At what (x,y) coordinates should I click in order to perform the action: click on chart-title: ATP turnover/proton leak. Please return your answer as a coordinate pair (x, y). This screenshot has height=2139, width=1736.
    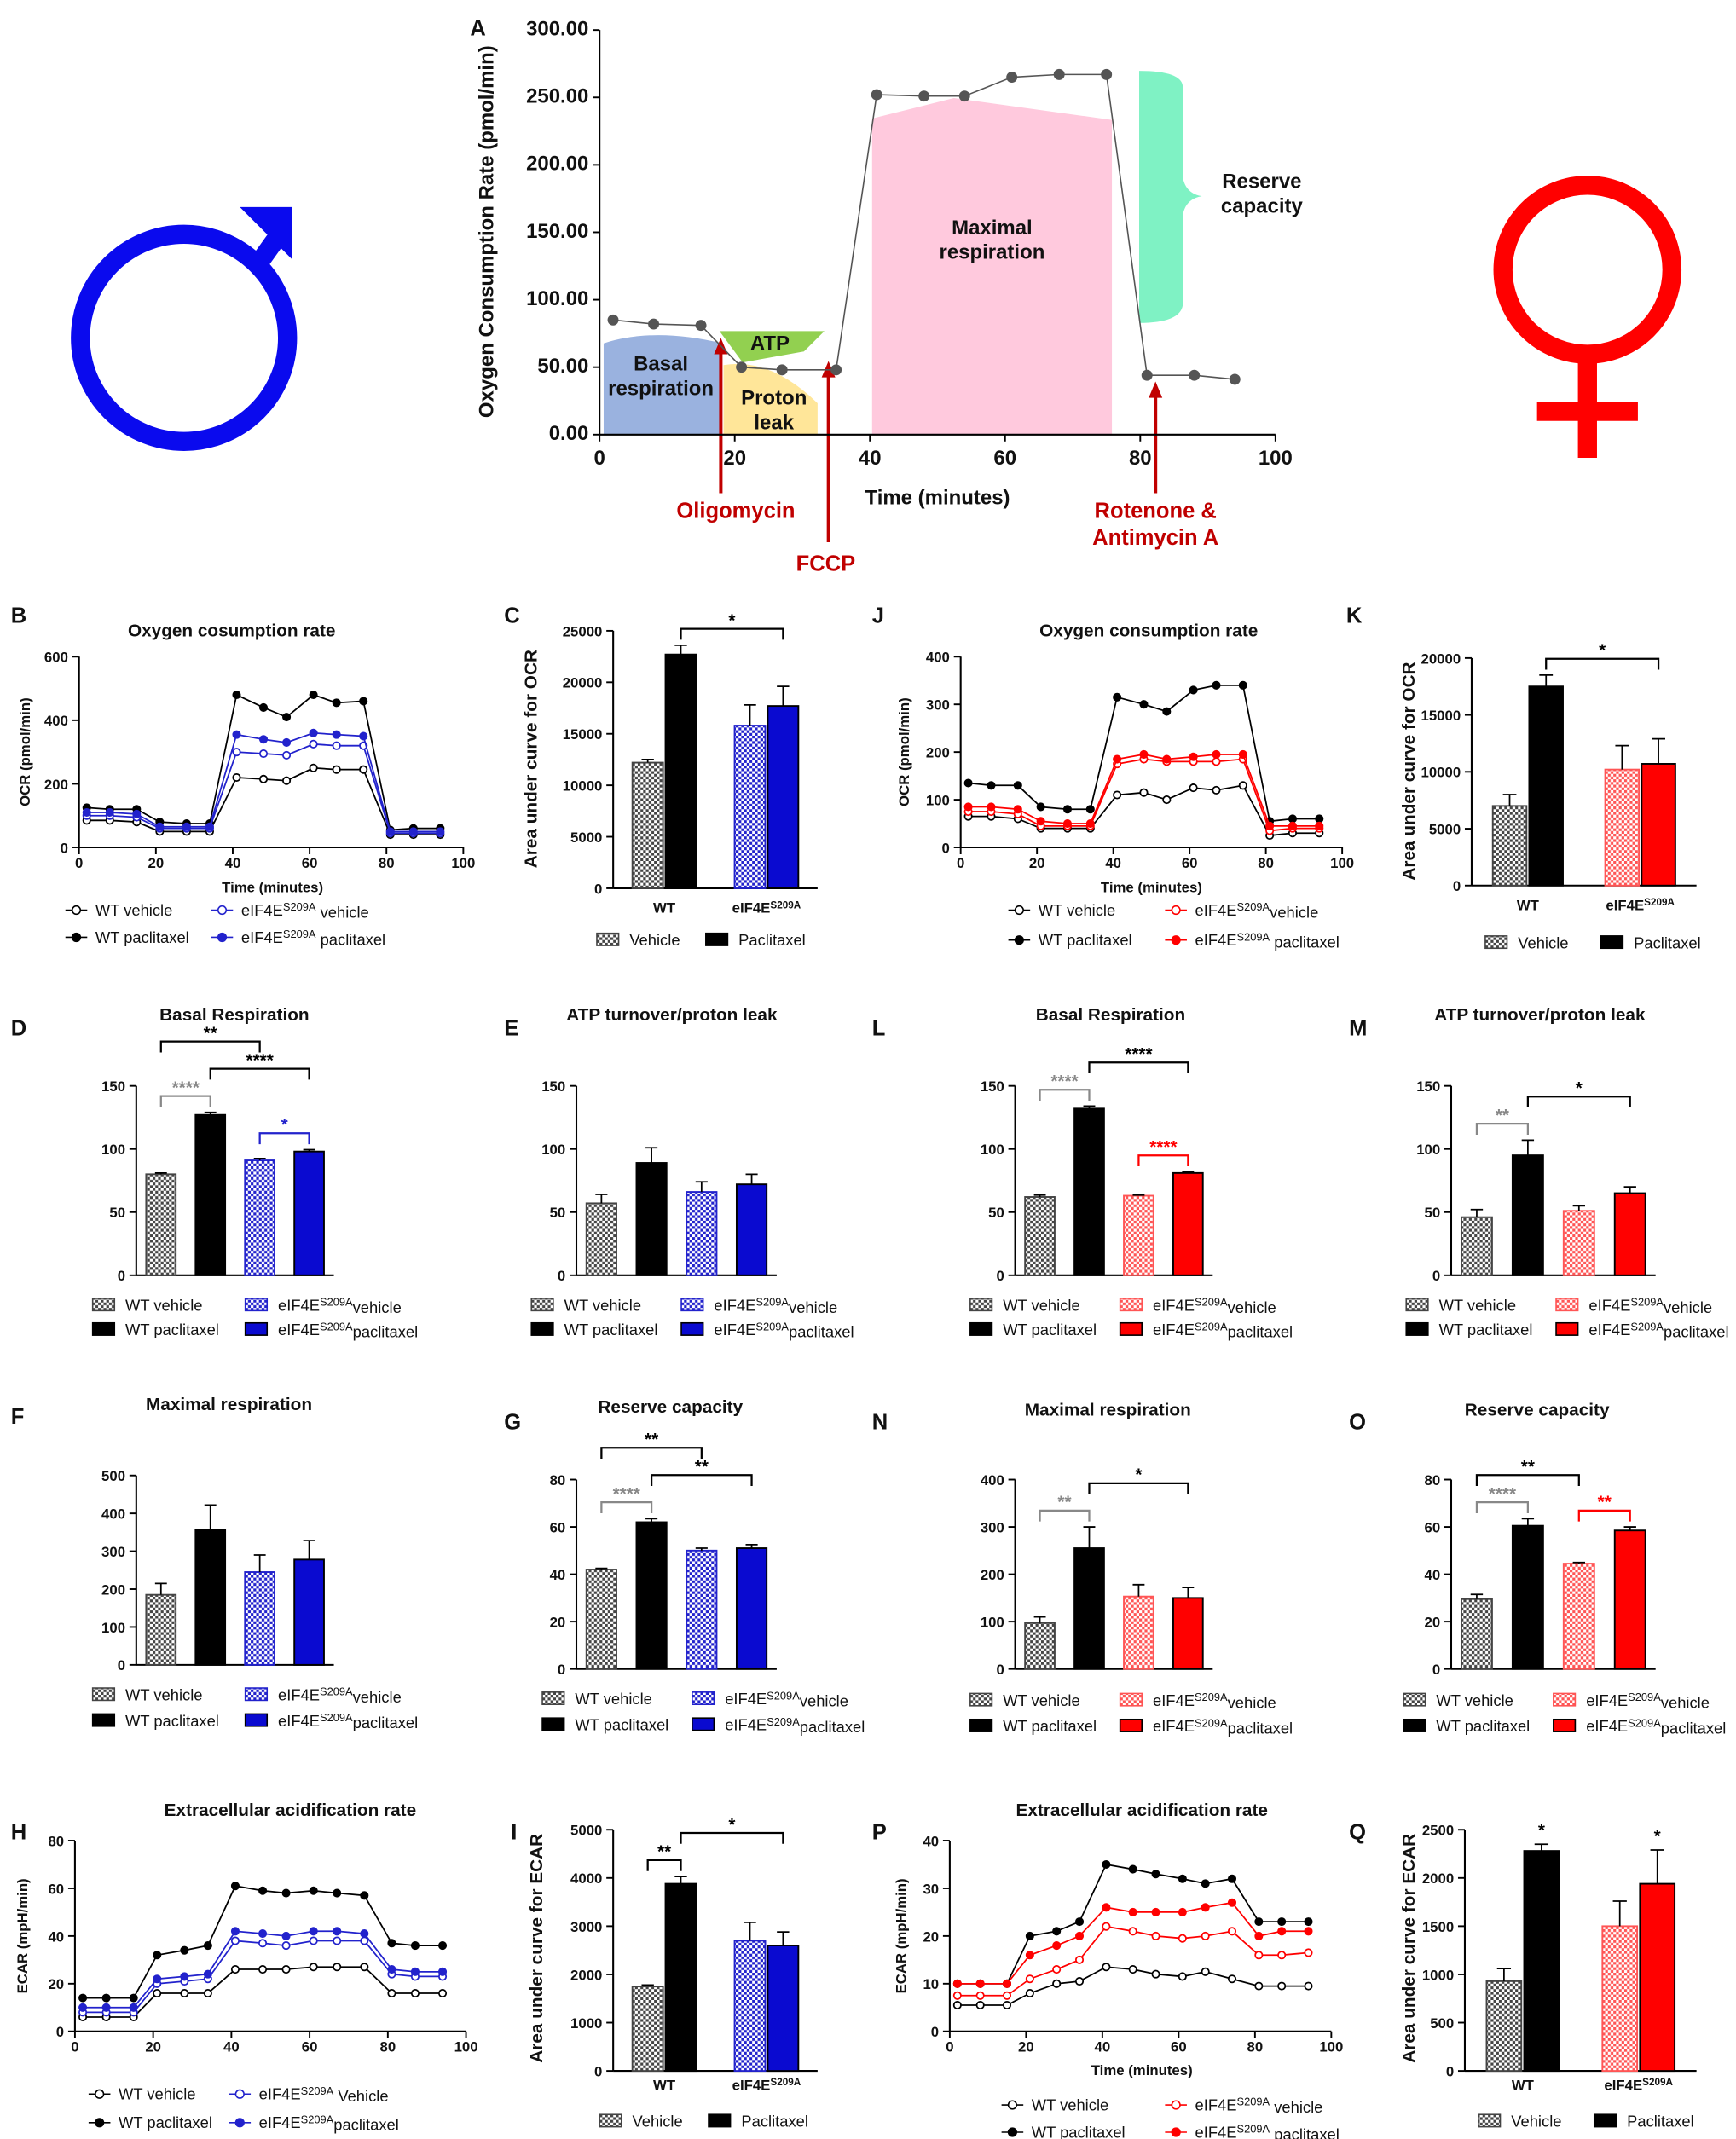
    Looking at the image, I should click on (1540, 1015).